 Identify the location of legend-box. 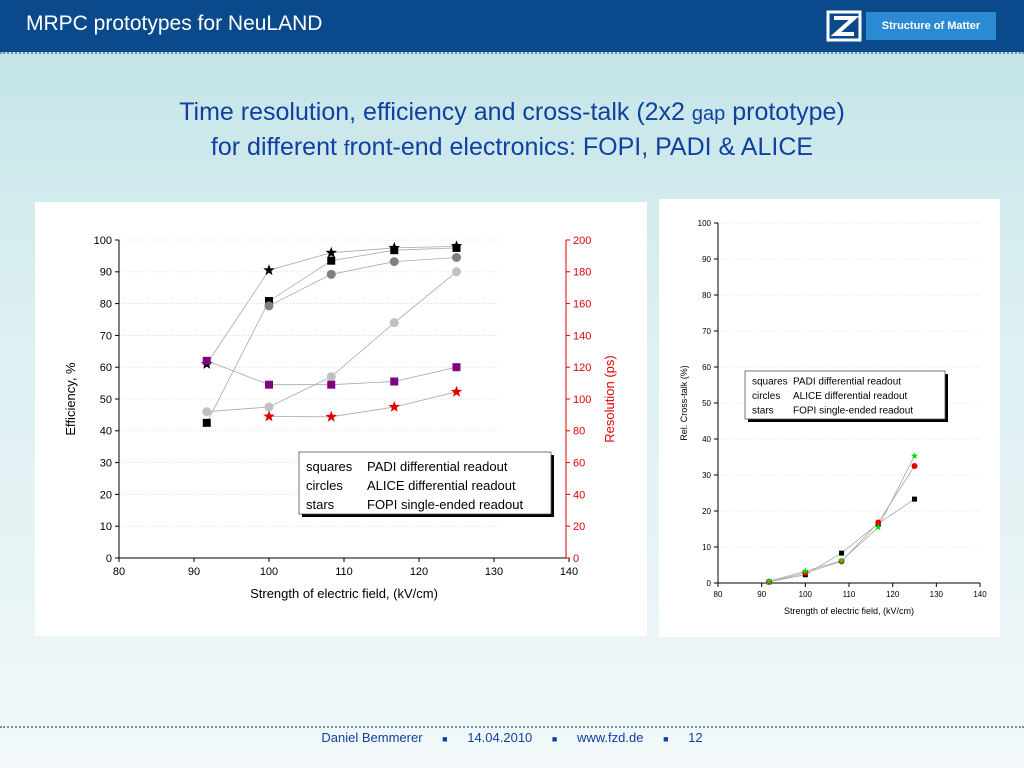
(845, 395).